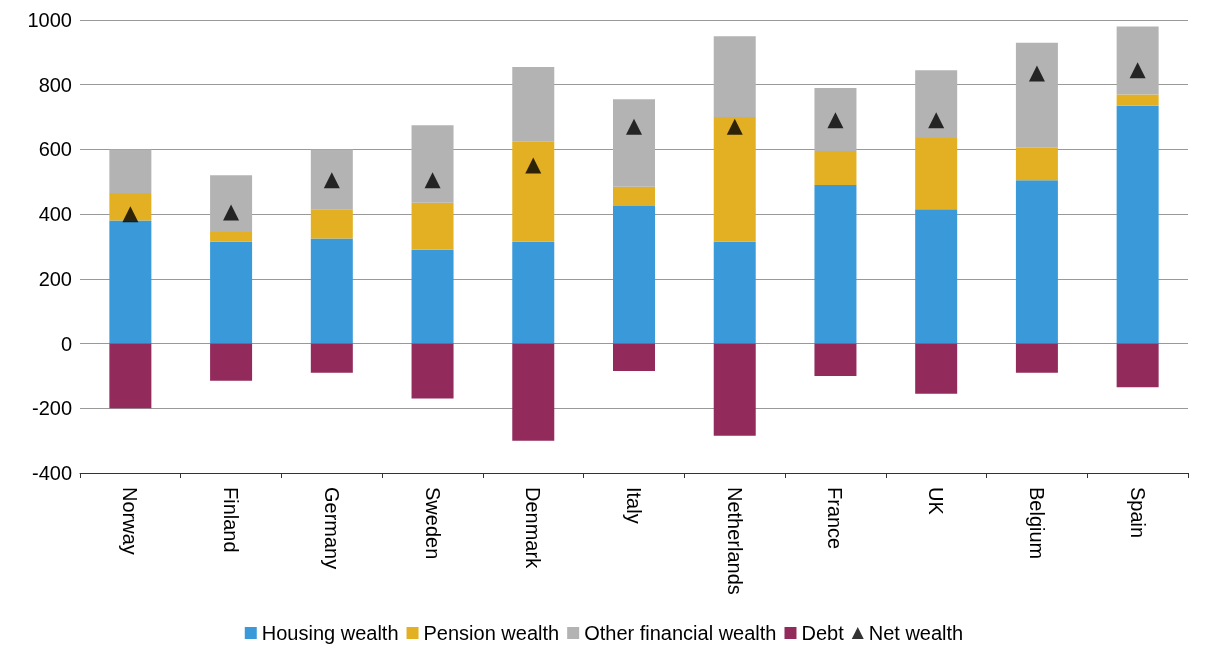 Image resolution: width=1208 pixels, height=648 pixels. What do you see at coordinates (49, 20) in the screenshot?
I see `y-tick-label: 1000` at bounding box center [49, 20].